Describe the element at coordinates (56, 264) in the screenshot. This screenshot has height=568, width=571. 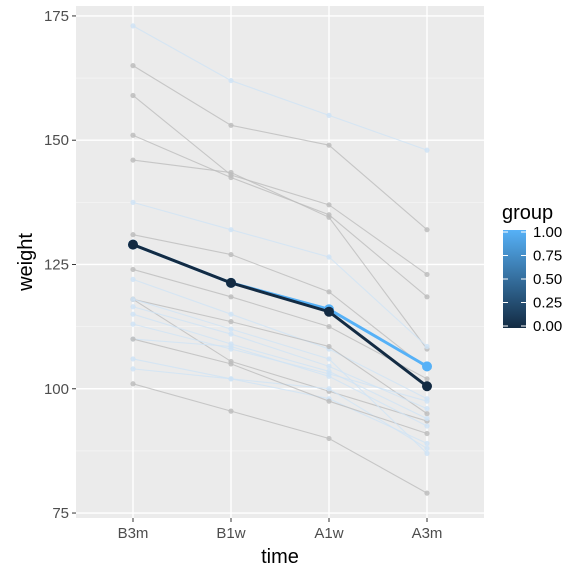
I see `y-tick-label: 125` at that location.